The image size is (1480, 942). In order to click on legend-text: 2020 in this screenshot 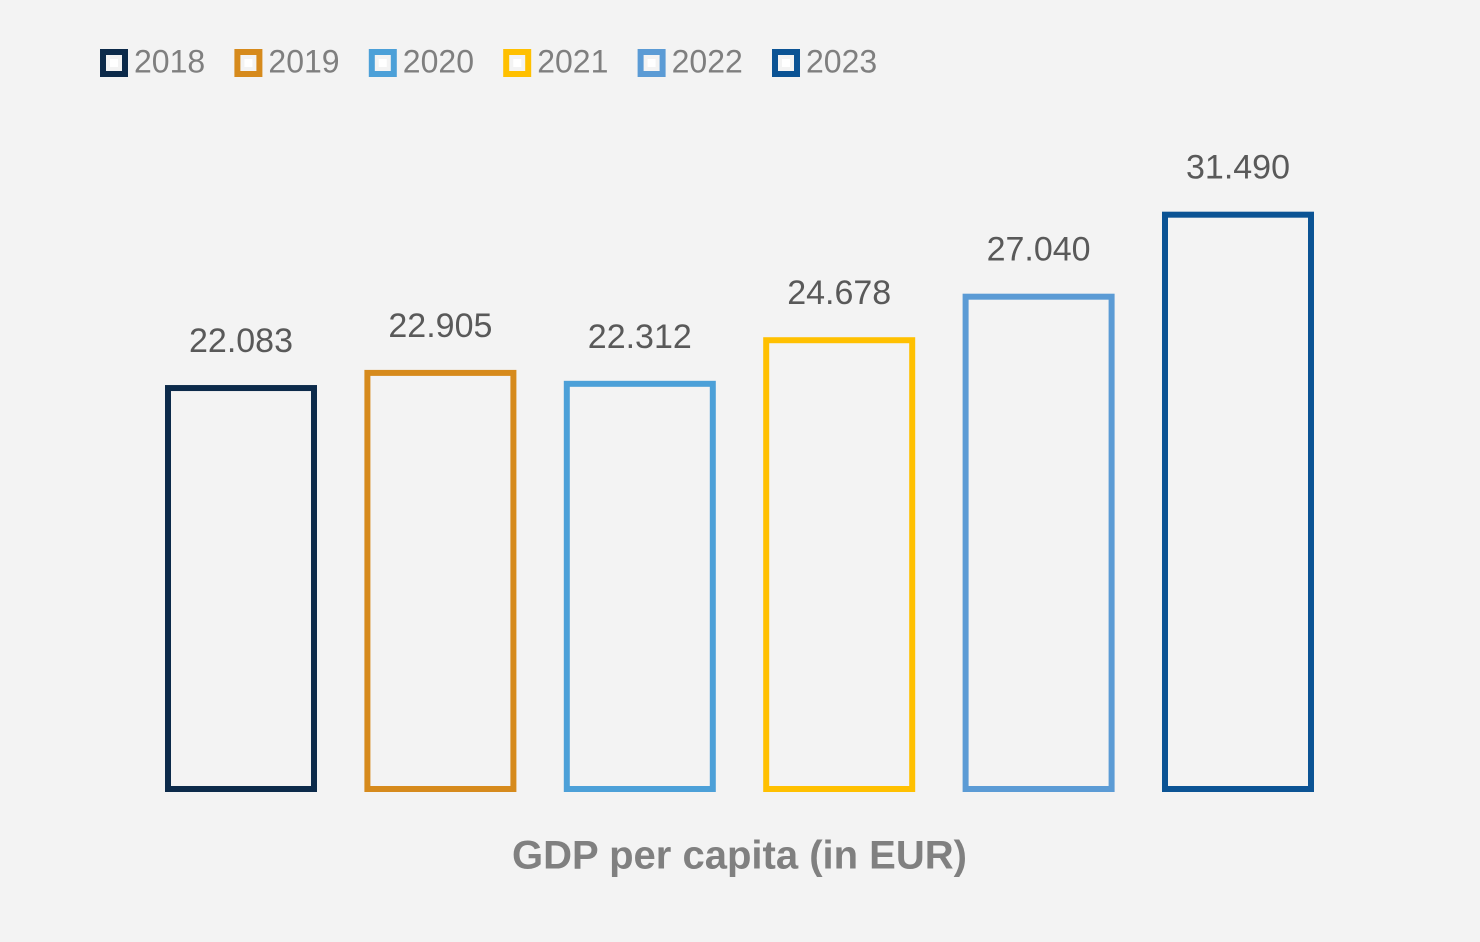, I will do `click(438, 61)`.